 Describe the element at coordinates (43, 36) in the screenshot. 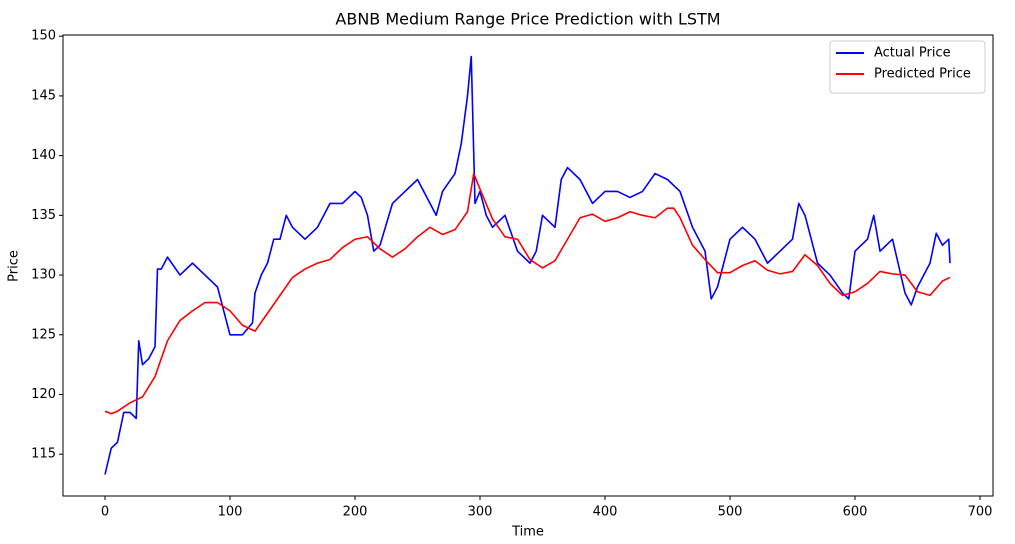

I see `y-tick-label: 150` at that location.